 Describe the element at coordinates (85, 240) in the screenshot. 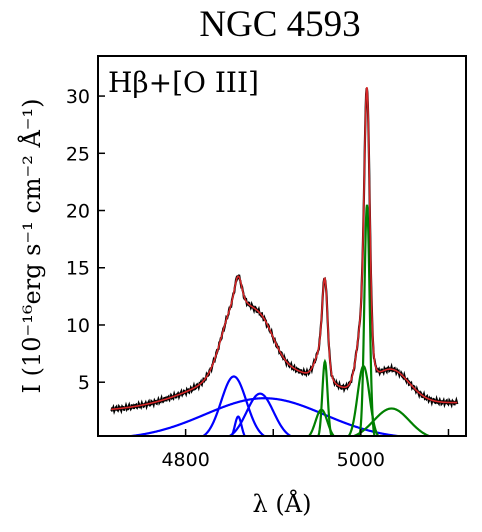

I see `y-ticks: 5 10 15 20 25 30` at that location.